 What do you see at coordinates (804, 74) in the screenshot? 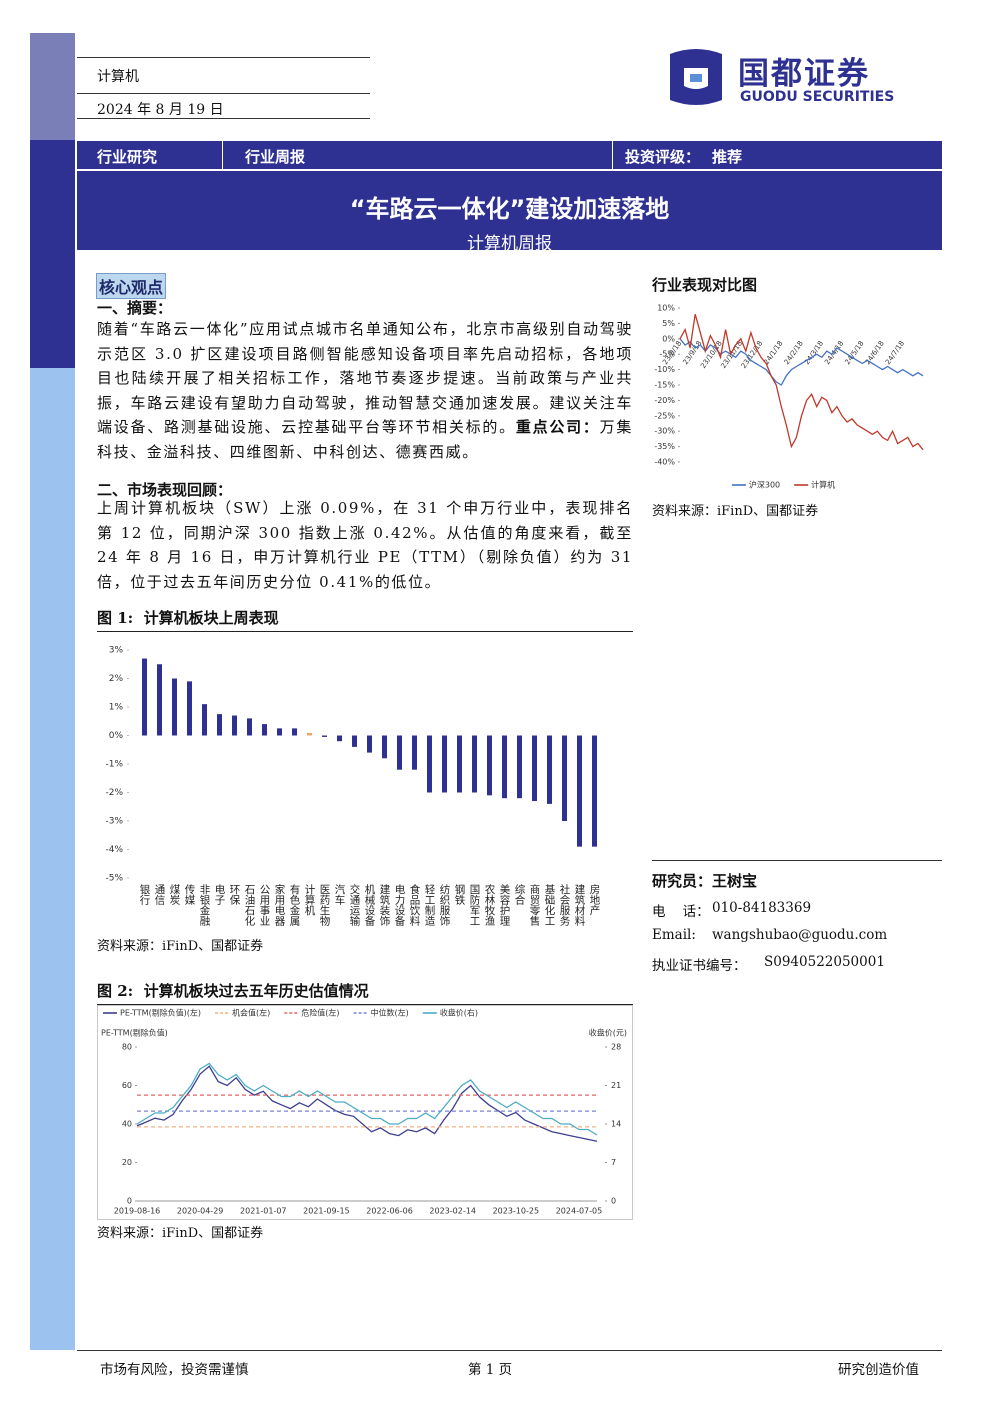
I see `logo-name: 国都证券` at bounding box center [804, 74].